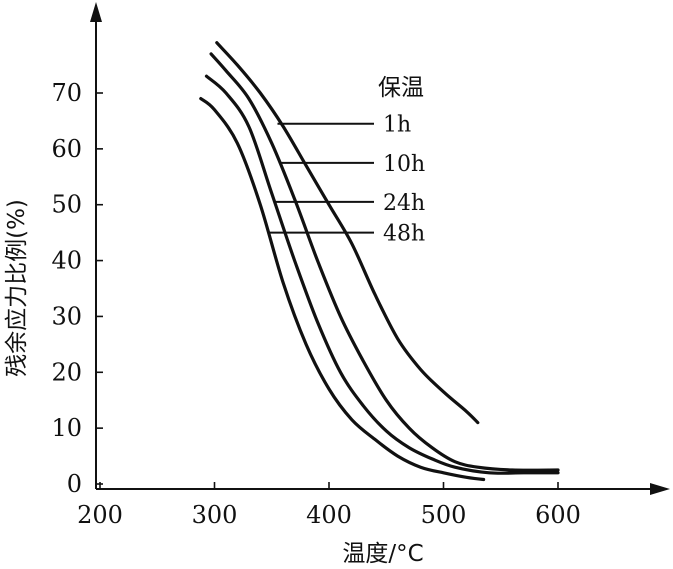 Image resolution: width=673 pixels, height=569 pixels. I want to click on x-ticks: 200 300 400 500 600, so click(329, 505).